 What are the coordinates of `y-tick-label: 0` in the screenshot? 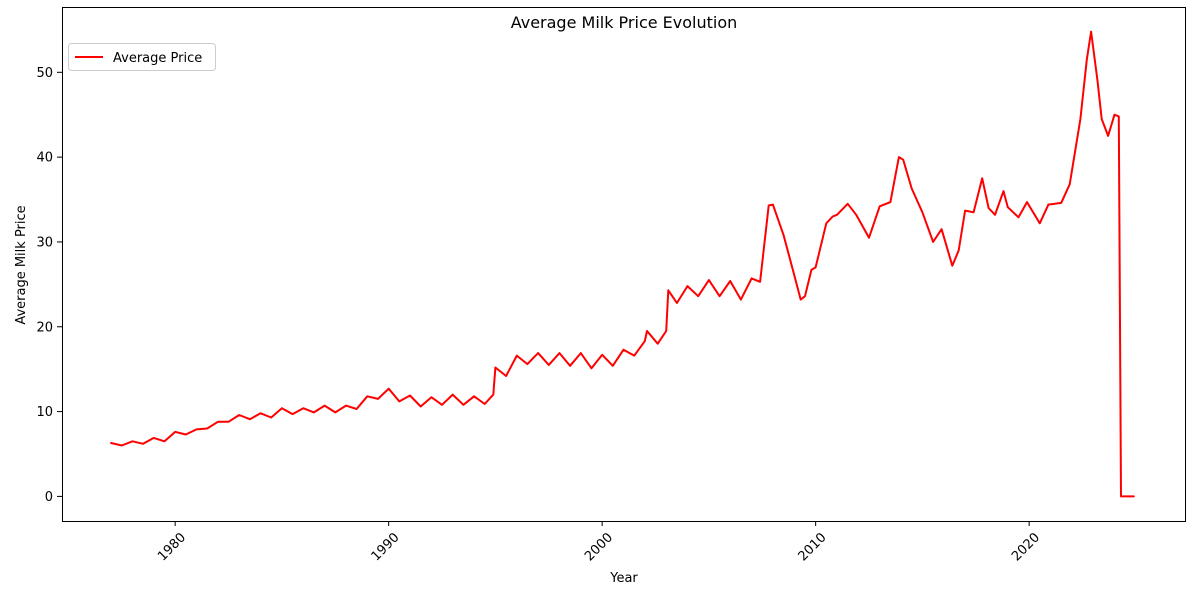 It's located at (49, 497).